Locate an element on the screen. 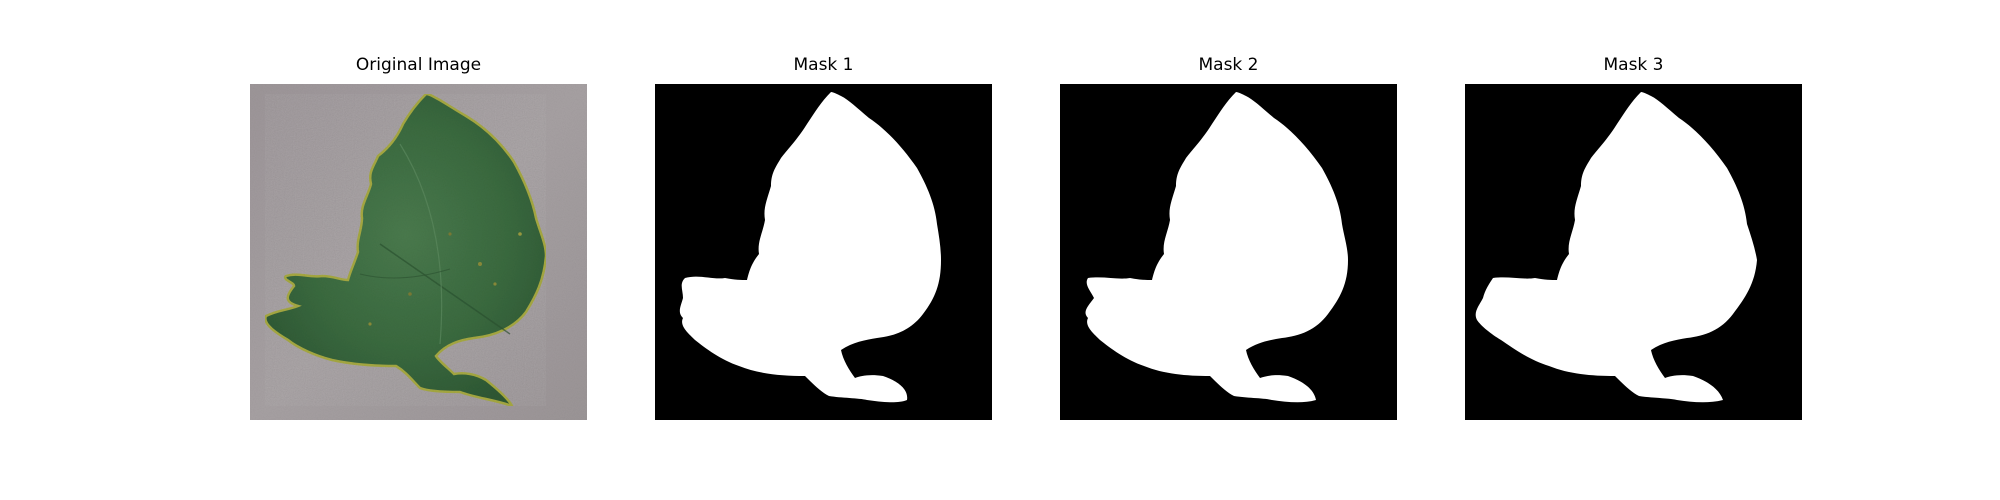  mask-3-image is located at coordinates (1633, 252).